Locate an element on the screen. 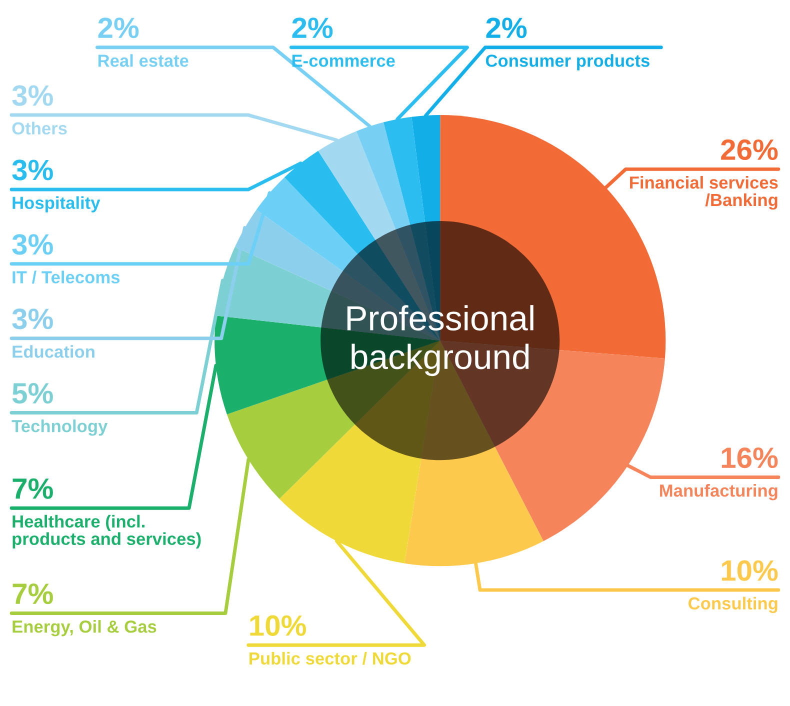 The width and height of the screenshot is (790, 706). slice-label: Consumer products is located at coordinates (568, 62).